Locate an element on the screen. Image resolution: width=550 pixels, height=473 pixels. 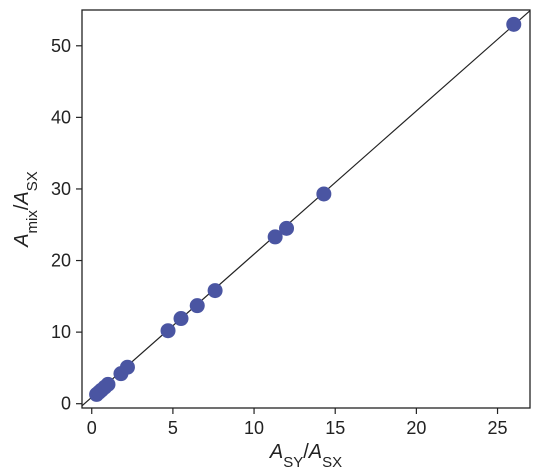
y-axis-title-slash: / is located at coordinates (22, 207).